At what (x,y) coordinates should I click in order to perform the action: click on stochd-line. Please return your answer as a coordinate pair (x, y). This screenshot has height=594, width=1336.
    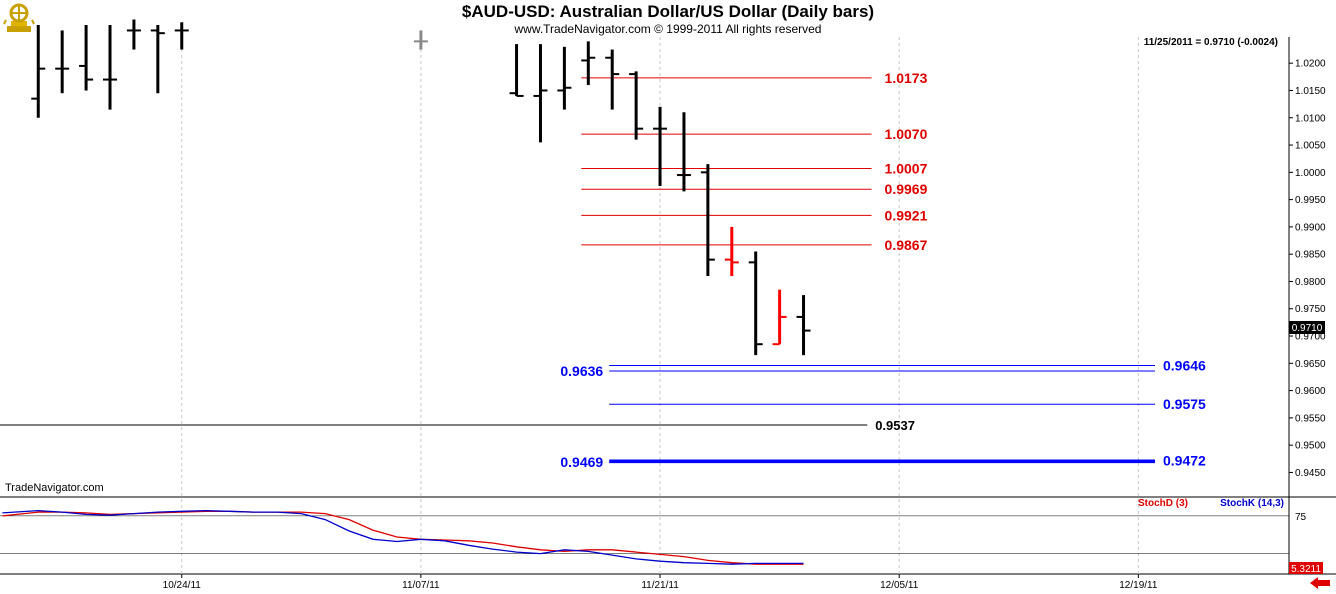
    Looking at the image, I should click on (403, 537).